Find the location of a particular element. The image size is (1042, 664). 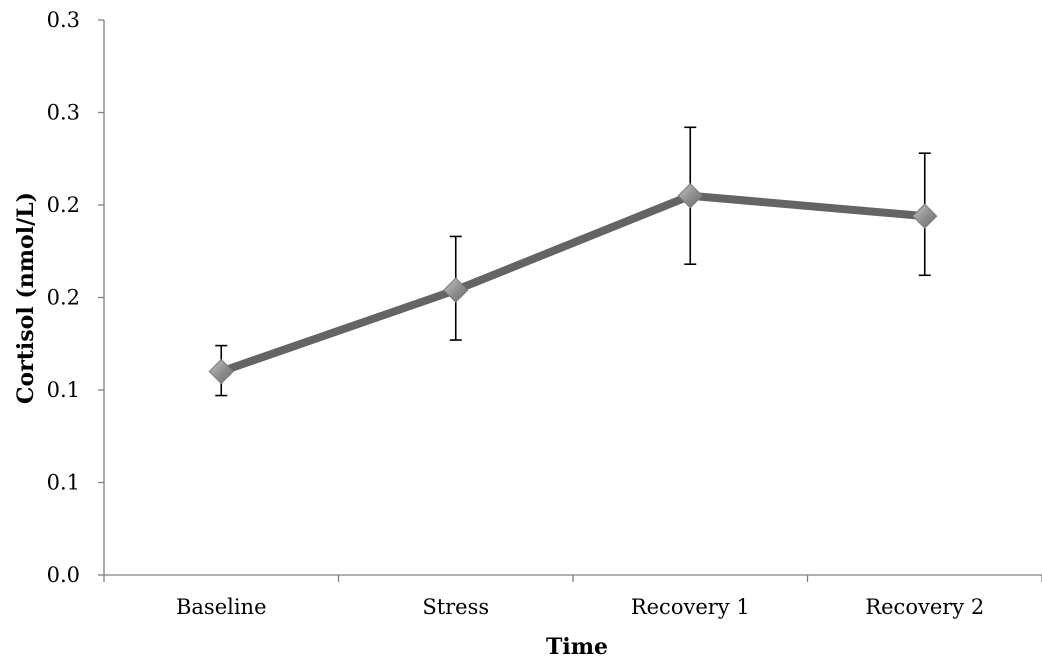

x-axis-title: Time is located at coordinates (577, 646).